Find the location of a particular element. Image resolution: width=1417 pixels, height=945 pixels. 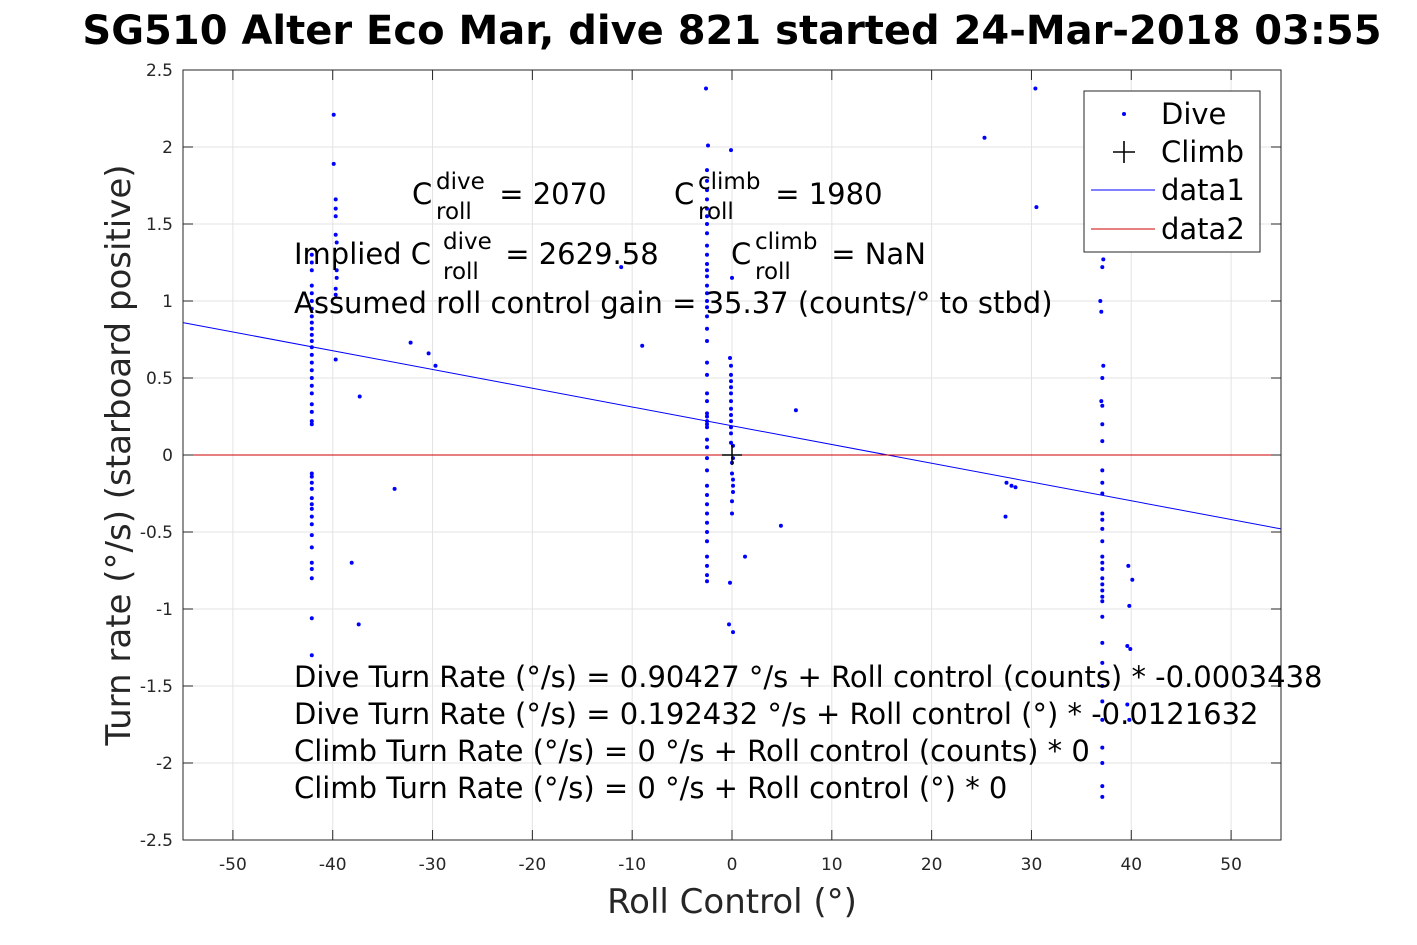

y-tick-label: -1.5 is located at coordinates (156, 687).